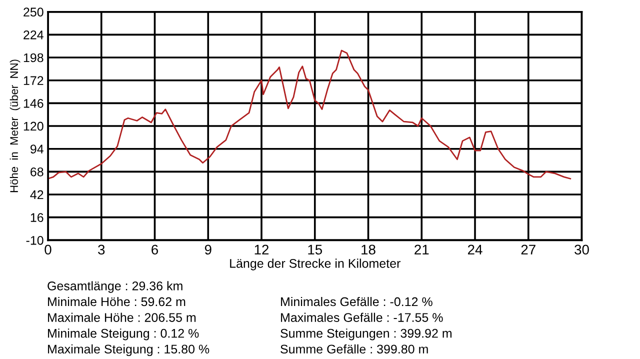  Describe the element at coordinates (48, 249) in the screenshot. I see `x-tick-label: 0` at that location.